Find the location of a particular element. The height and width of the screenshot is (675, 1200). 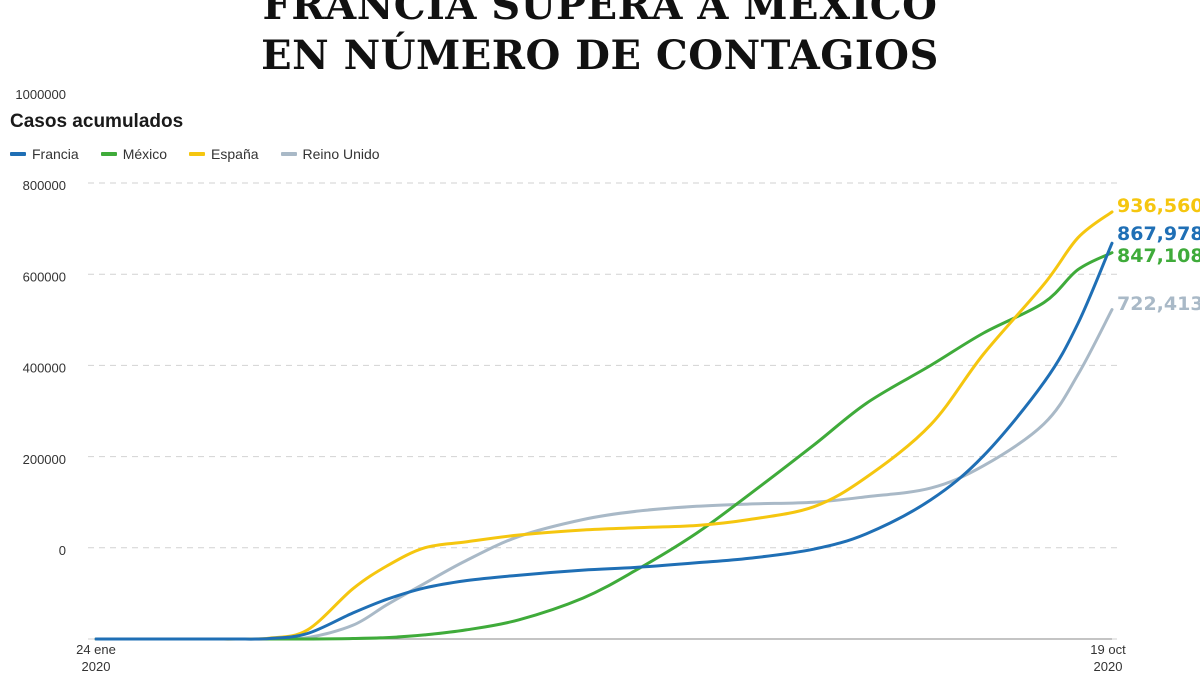

legend-swatch-mexico is located at coordinates (108, 154).